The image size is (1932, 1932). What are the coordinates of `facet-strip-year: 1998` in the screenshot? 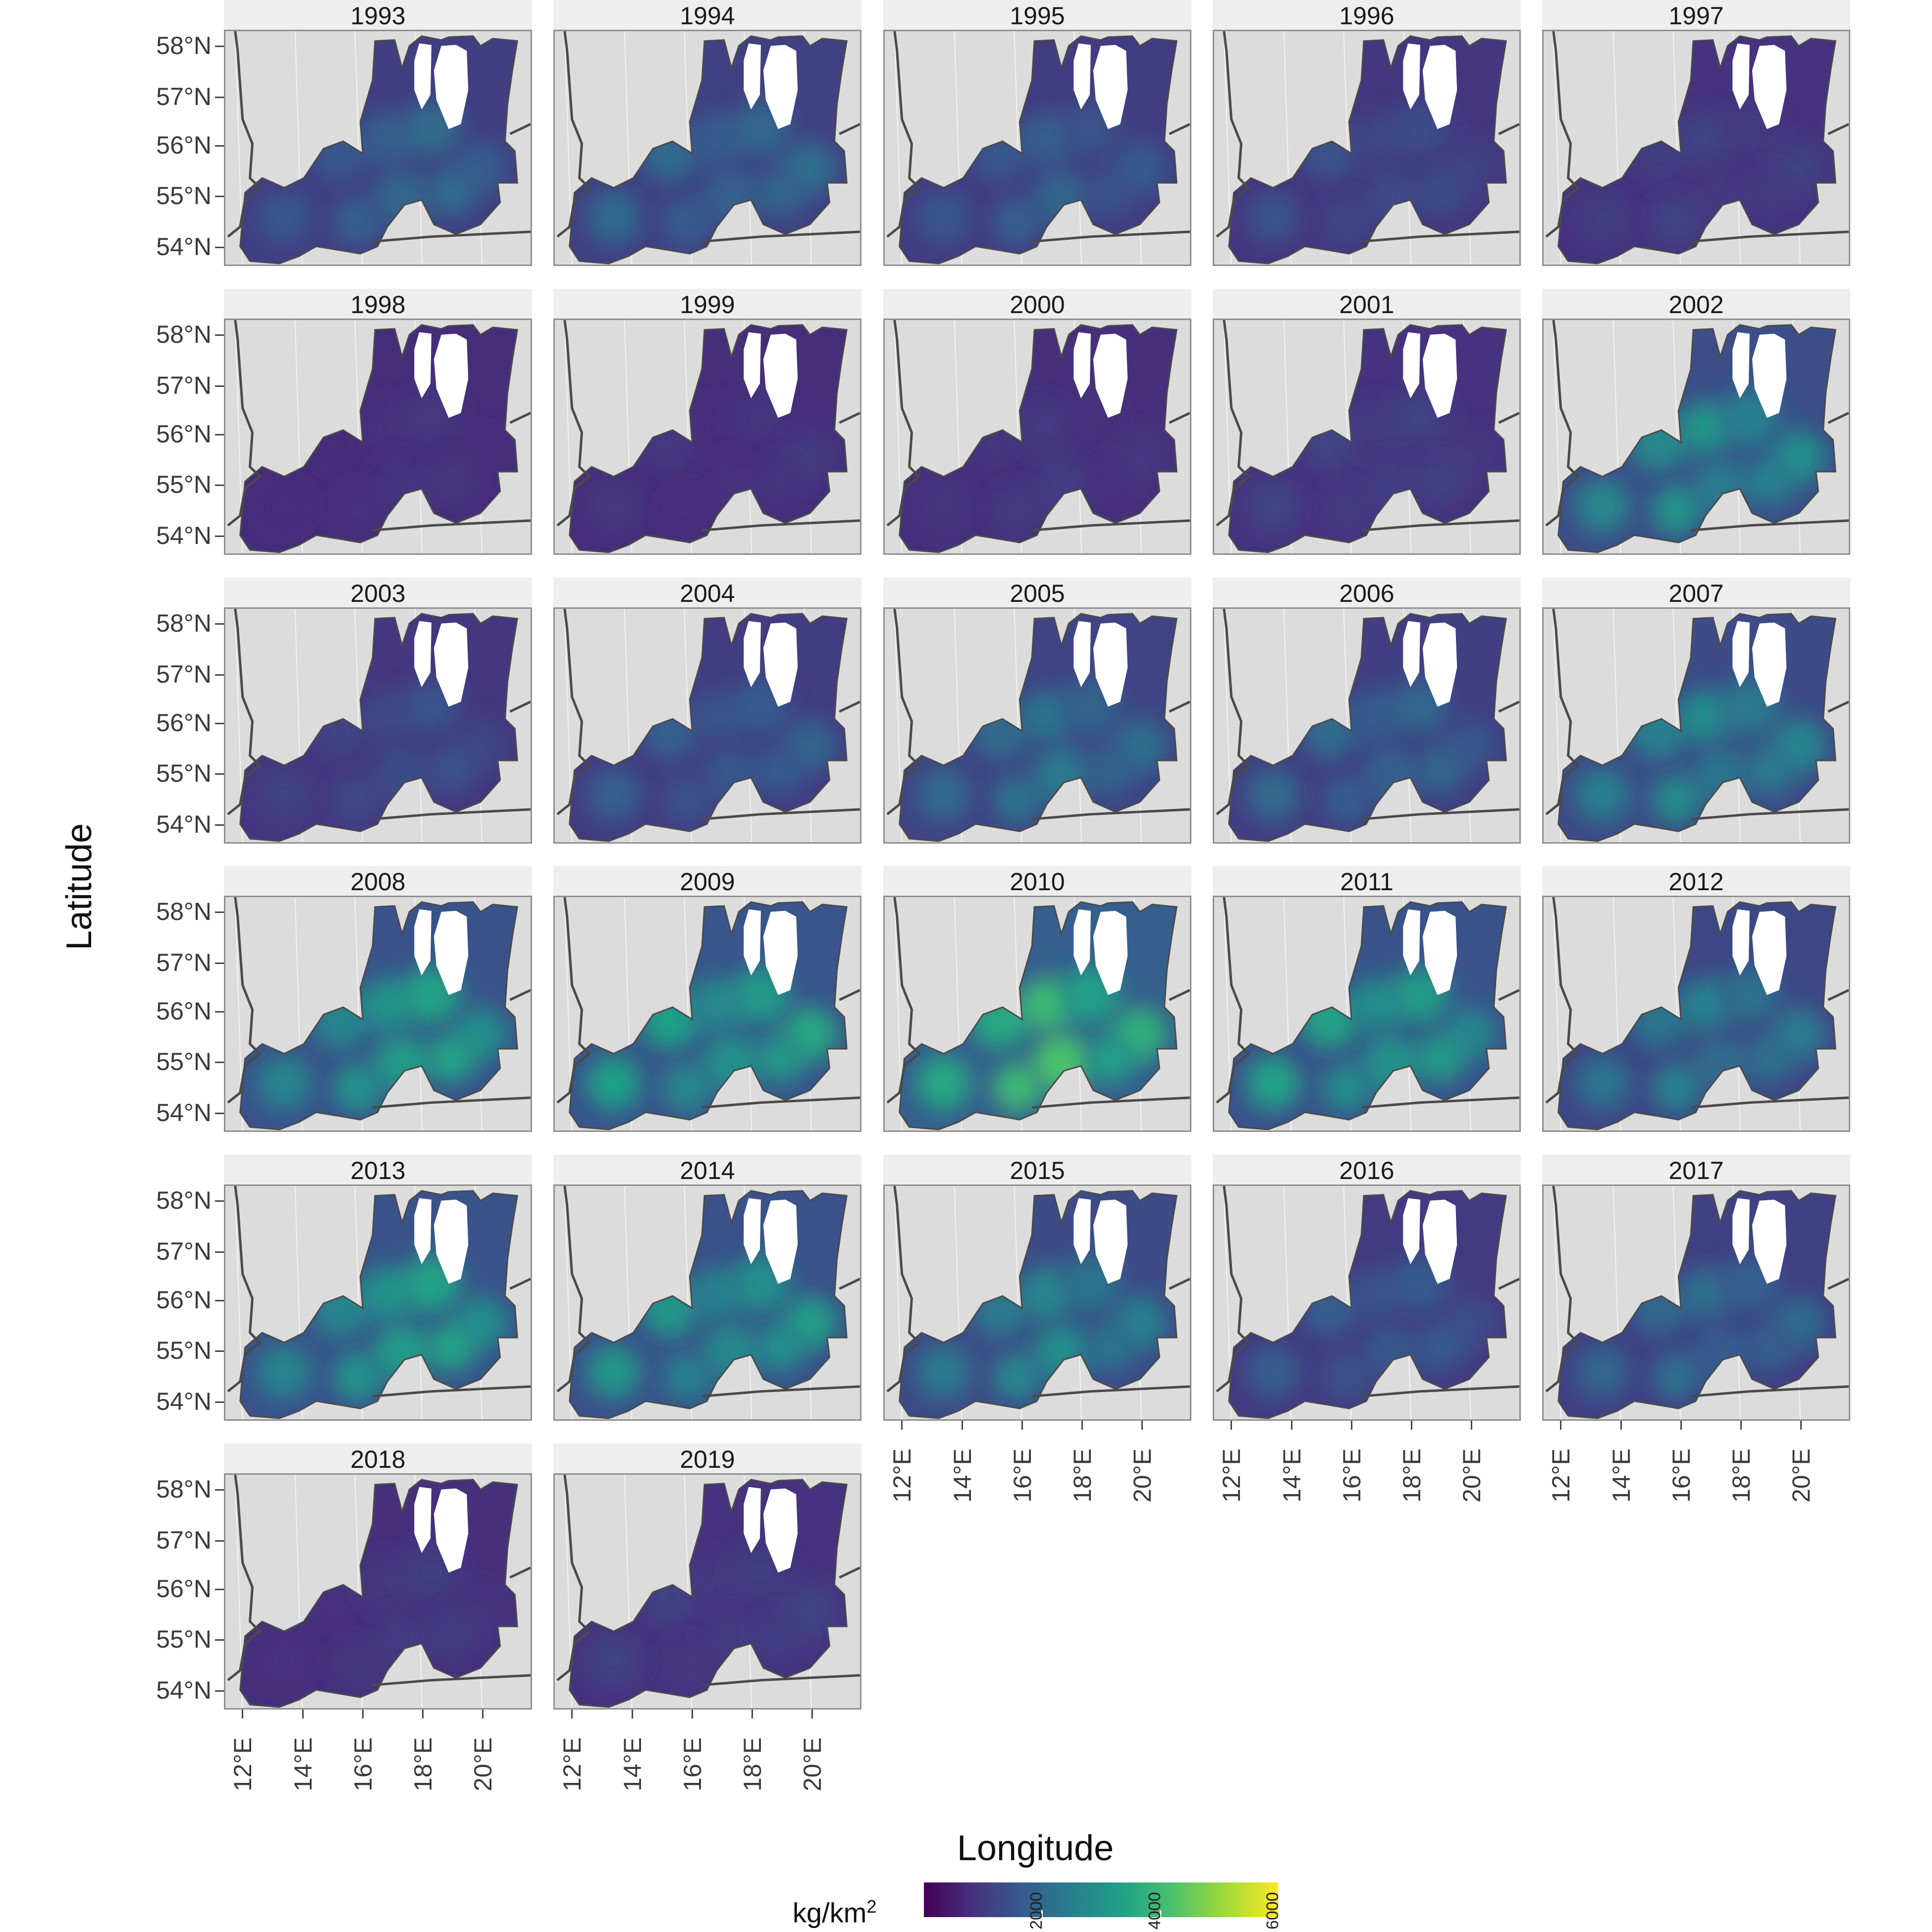 It's located at (378, 304).